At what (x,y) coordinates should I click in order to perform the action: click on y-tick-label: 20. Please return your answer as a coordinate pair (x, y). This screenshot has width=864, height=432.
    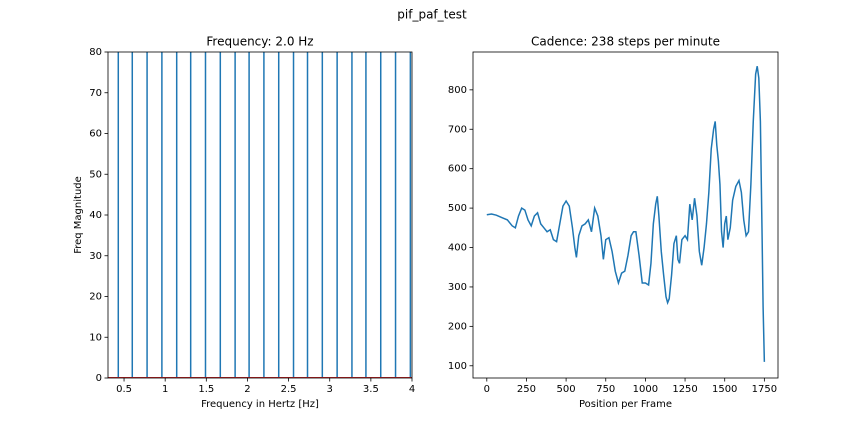
    Looking at the image, I should click on (95, 297).